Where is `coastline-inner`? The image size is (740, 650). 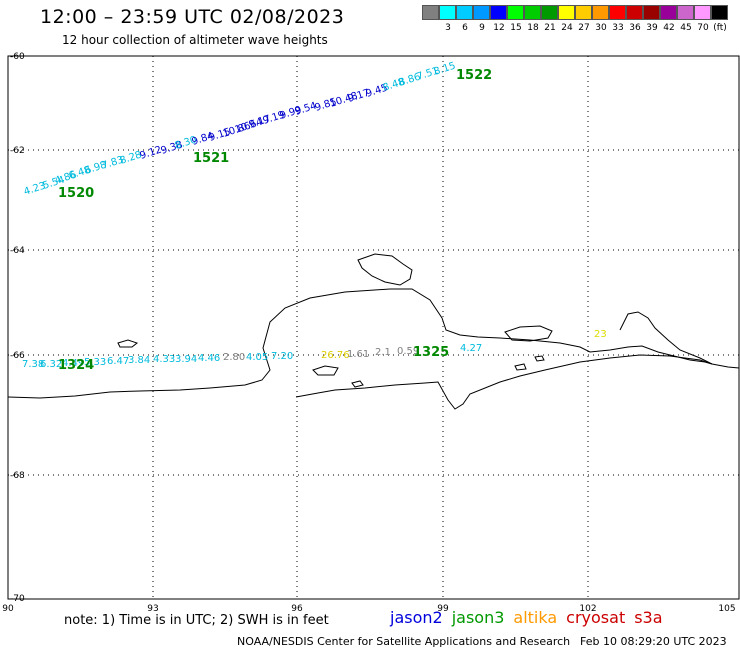
coastline-inner is located at coordinates (504, 382).